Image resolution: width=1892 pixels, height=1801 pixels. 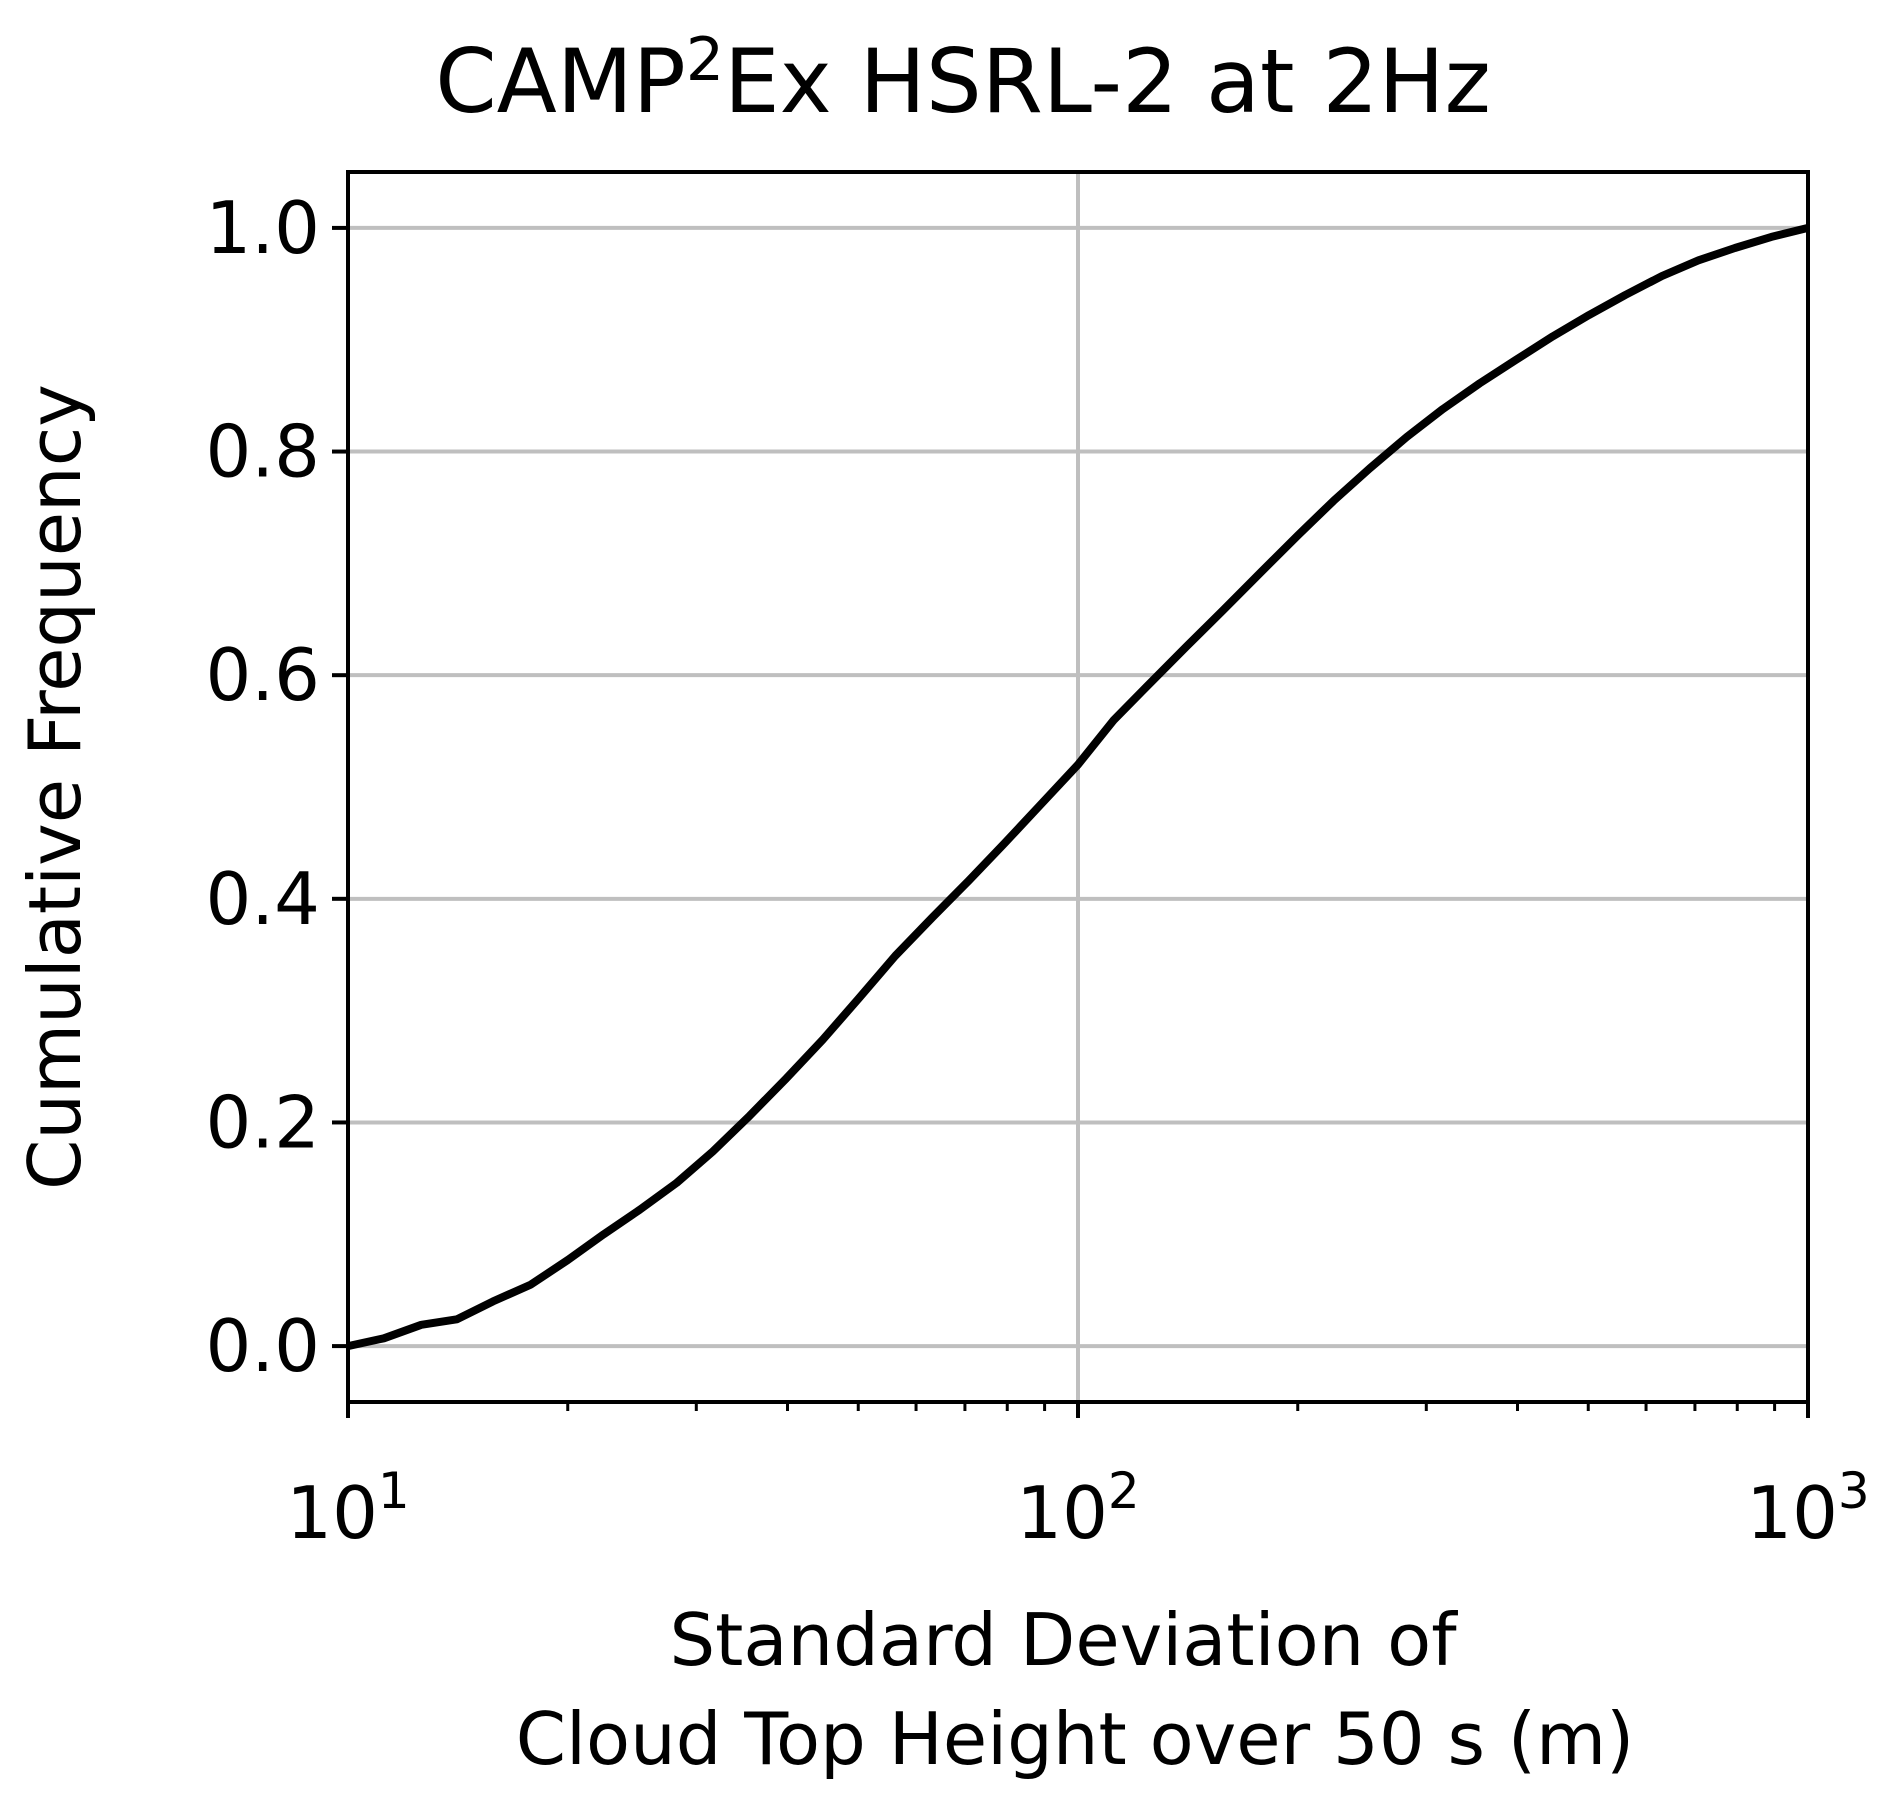 What do you see at coordinates (705, 60) in the screenshot?
I see `chart-title-superscript: 2` at bounding box center [705, 60].